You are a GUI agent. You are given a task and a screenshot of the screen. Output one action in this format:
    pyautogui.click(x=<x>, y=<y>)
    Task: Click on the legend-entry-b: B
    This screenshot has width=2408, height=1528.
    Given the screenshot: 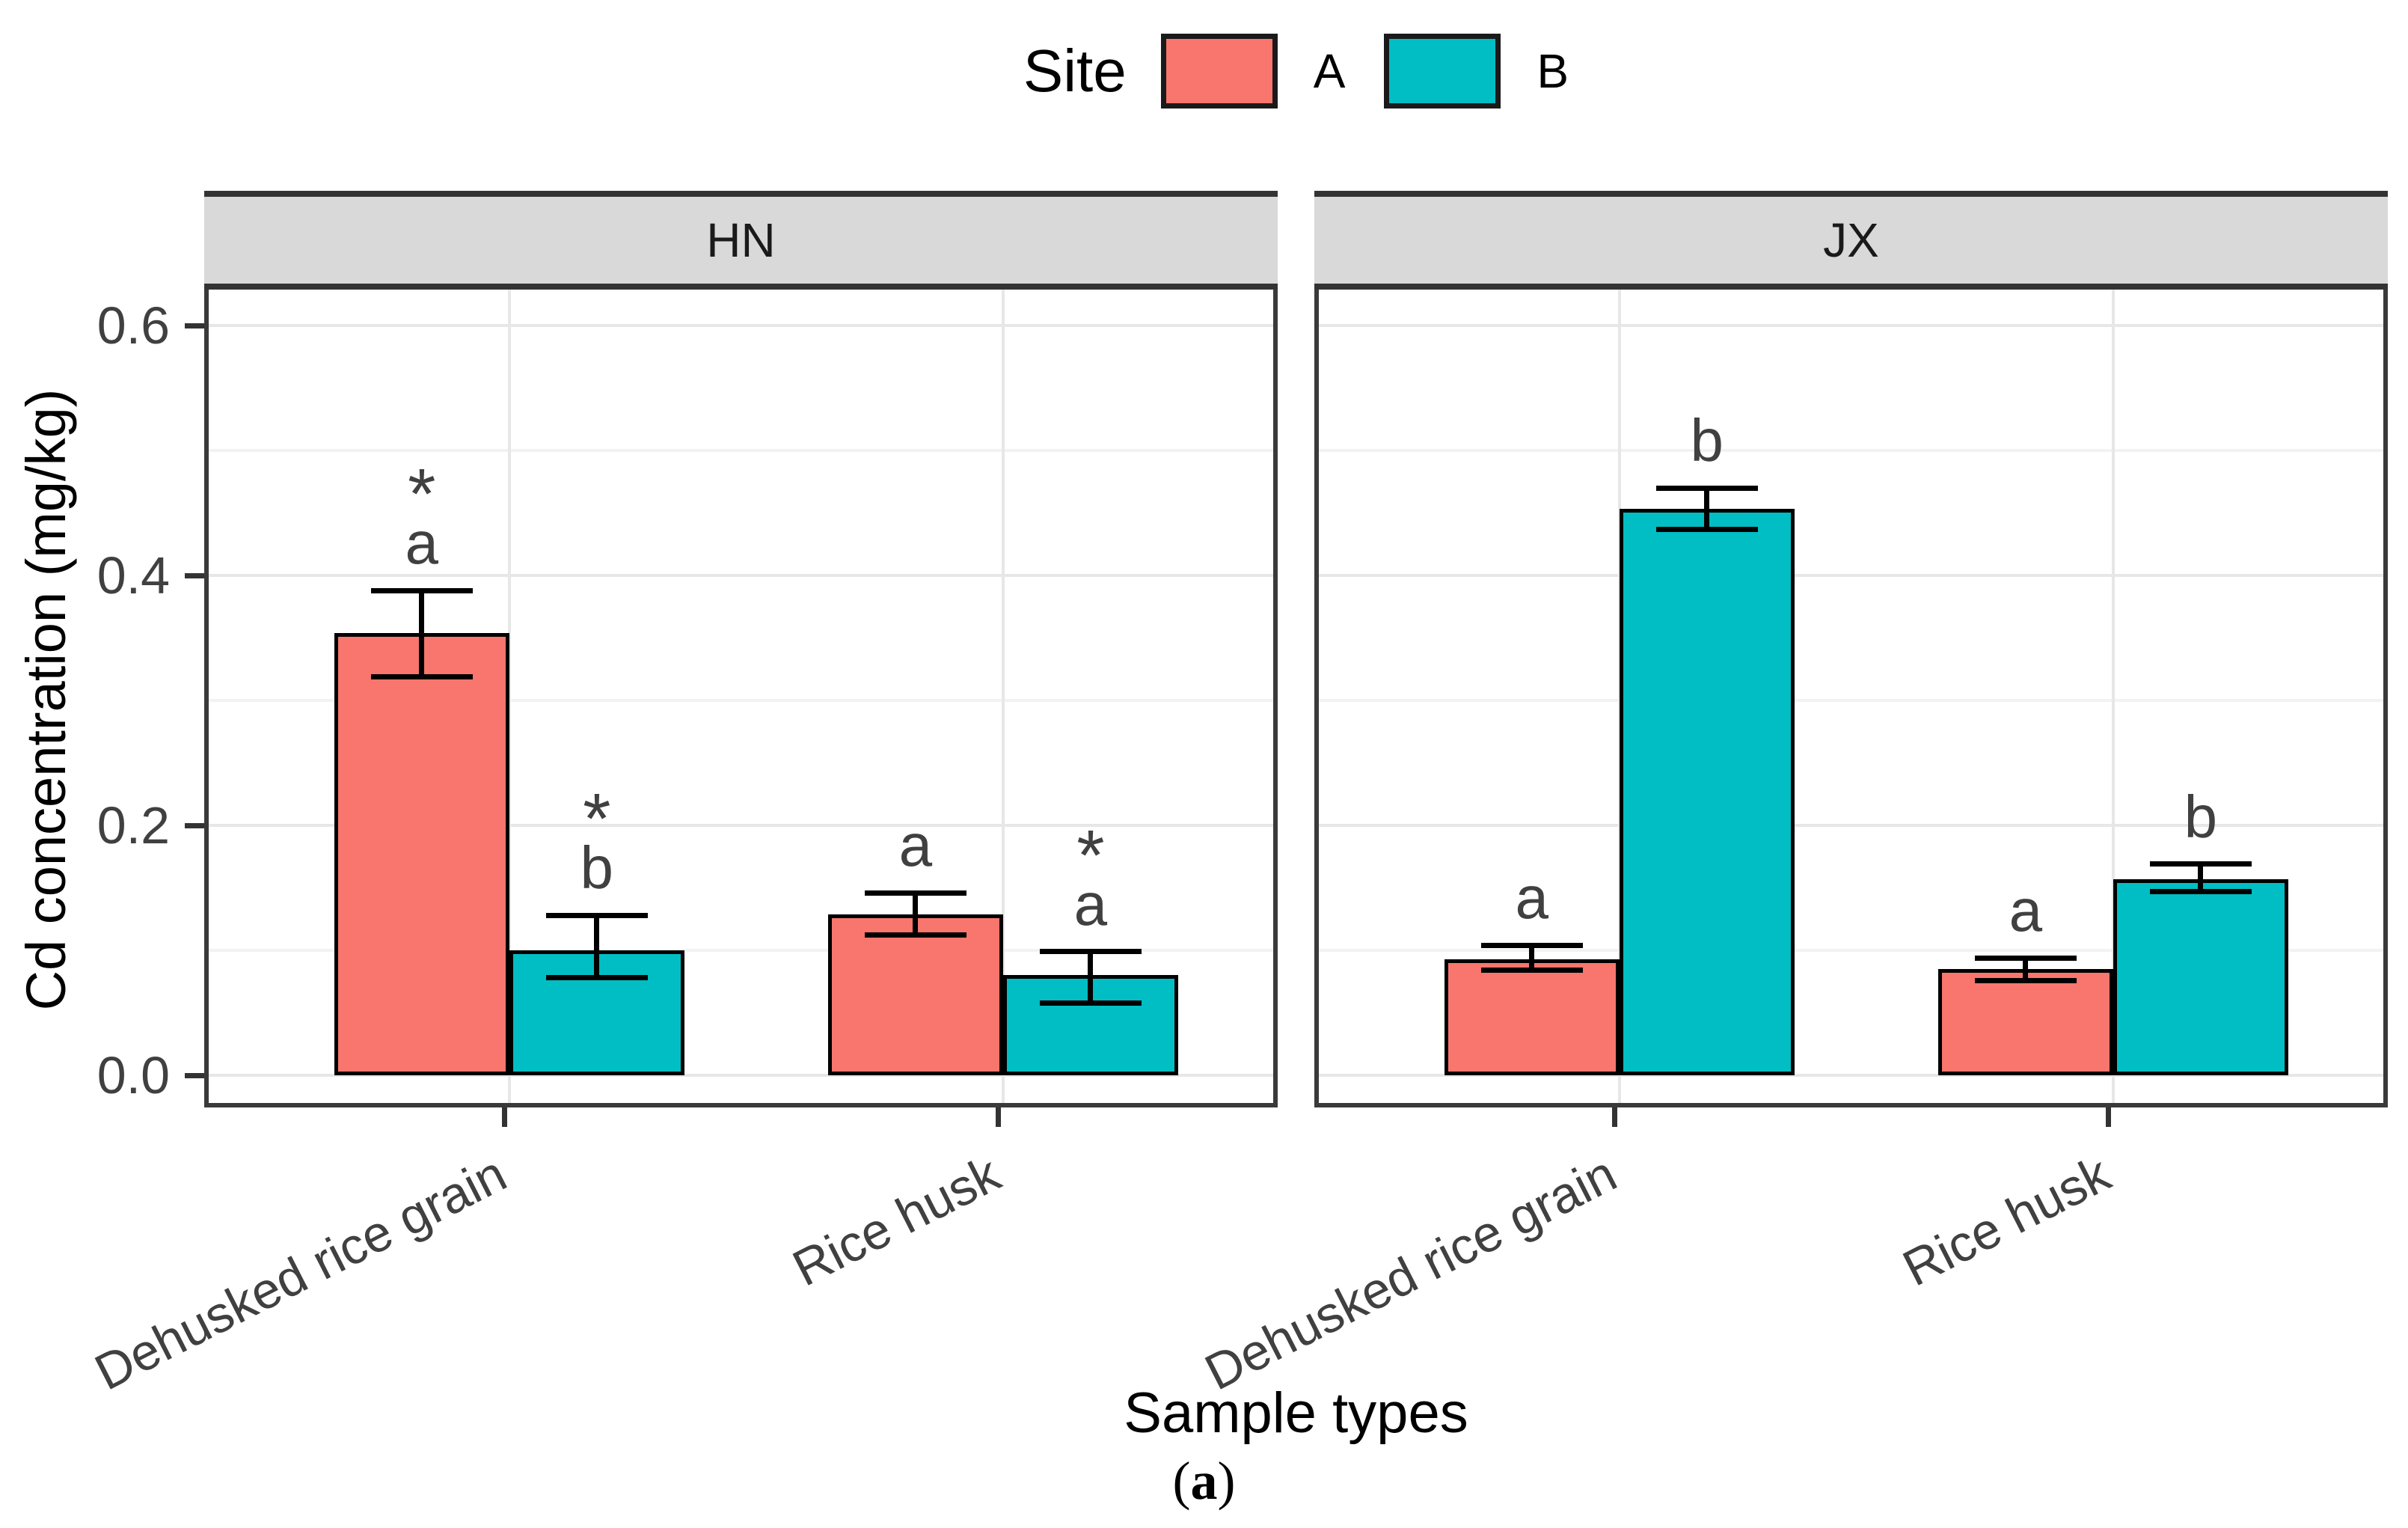 What is the action you would take?
    pyautogui.click(x=1477, y=71)
    